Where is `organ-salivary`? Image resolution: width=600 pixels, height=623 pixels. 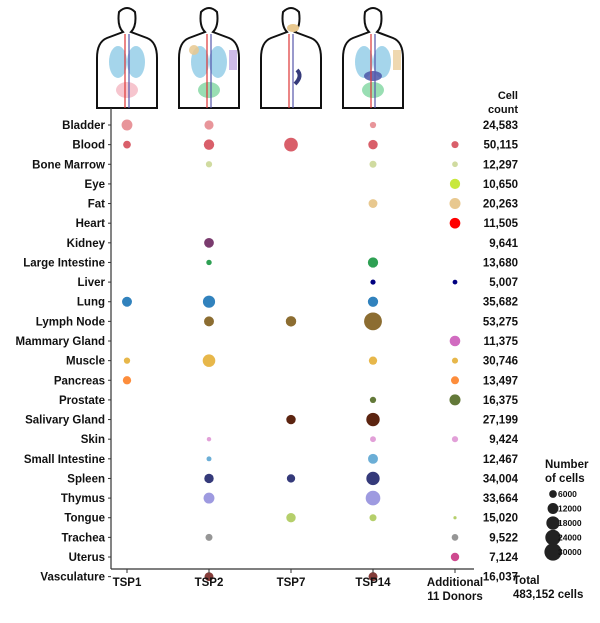 organ-salivary is located at coordinates (293, 28).